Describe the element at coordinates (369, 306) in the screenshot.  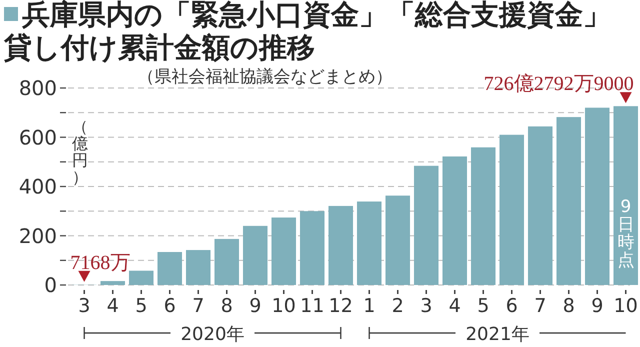
I see `x-tick-label: 1` at that location.